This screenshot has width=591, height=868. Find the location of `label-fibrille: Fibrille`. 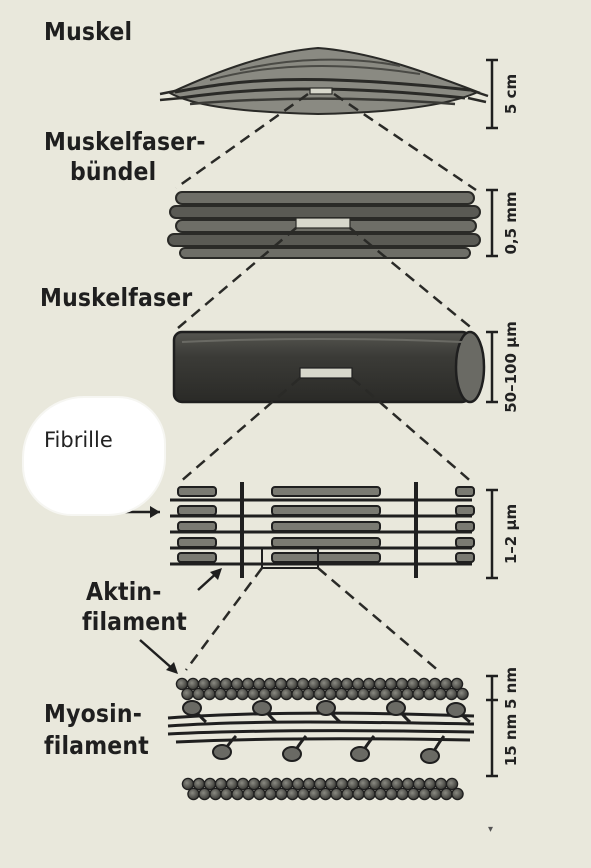

label-fibrille: Fibrille is located at coordinates (78, 440).